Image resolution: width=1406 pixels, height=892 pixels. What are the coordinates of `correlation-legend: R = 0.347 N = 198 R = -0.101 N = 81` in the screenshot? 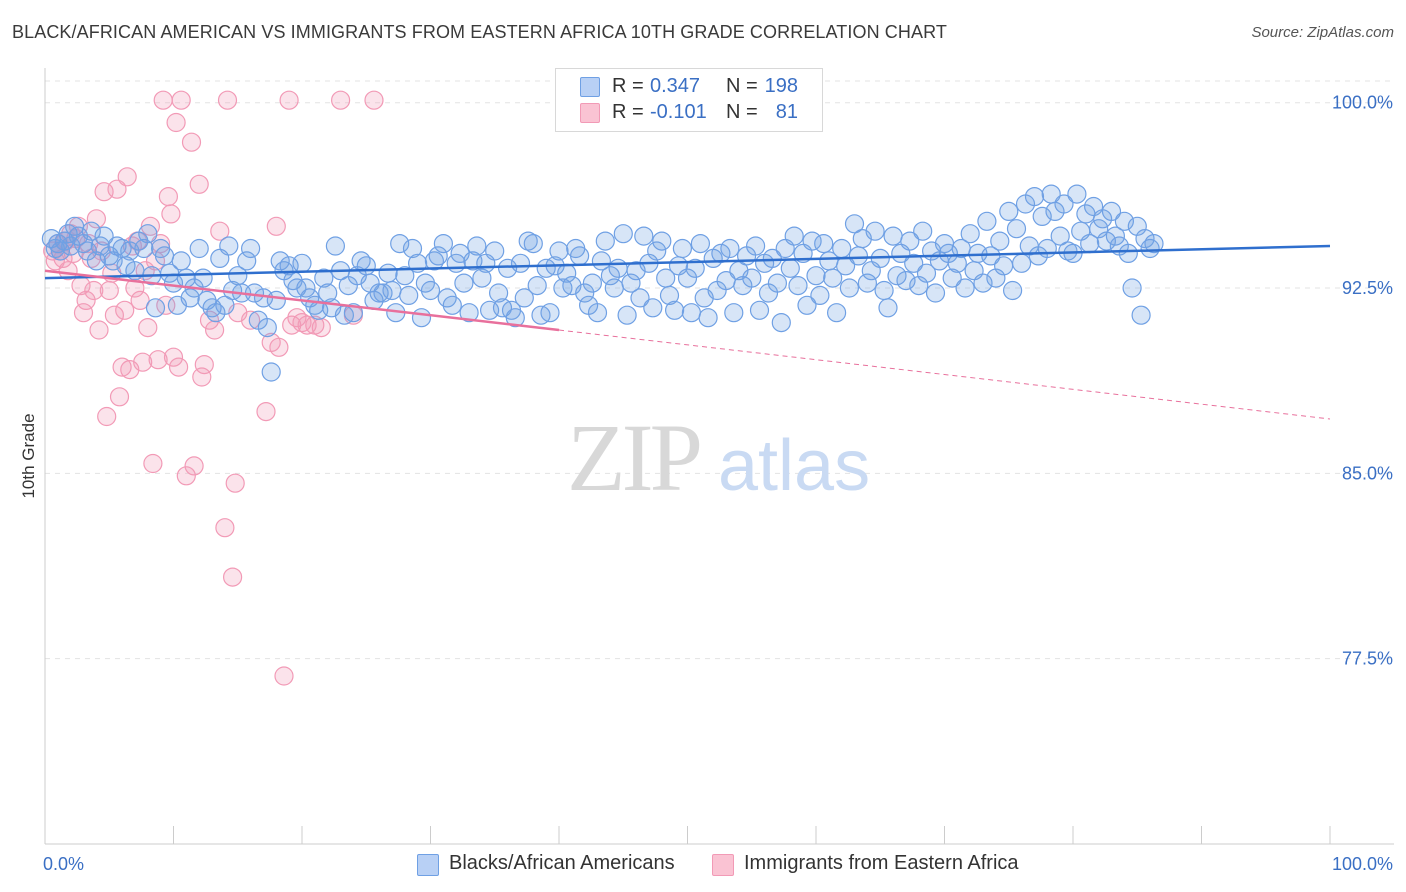 It's located at (689, 100).